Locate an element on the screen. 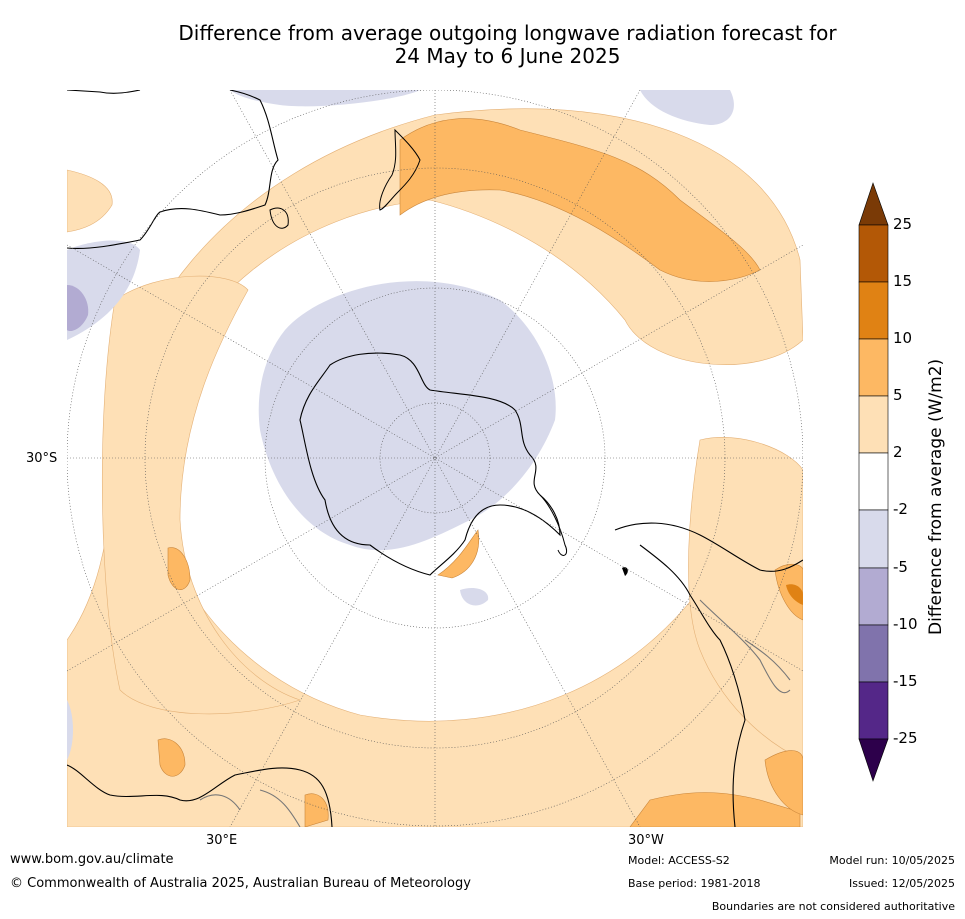  anomaly-zone-m2-m5-north is located at coordinates (325, 98).